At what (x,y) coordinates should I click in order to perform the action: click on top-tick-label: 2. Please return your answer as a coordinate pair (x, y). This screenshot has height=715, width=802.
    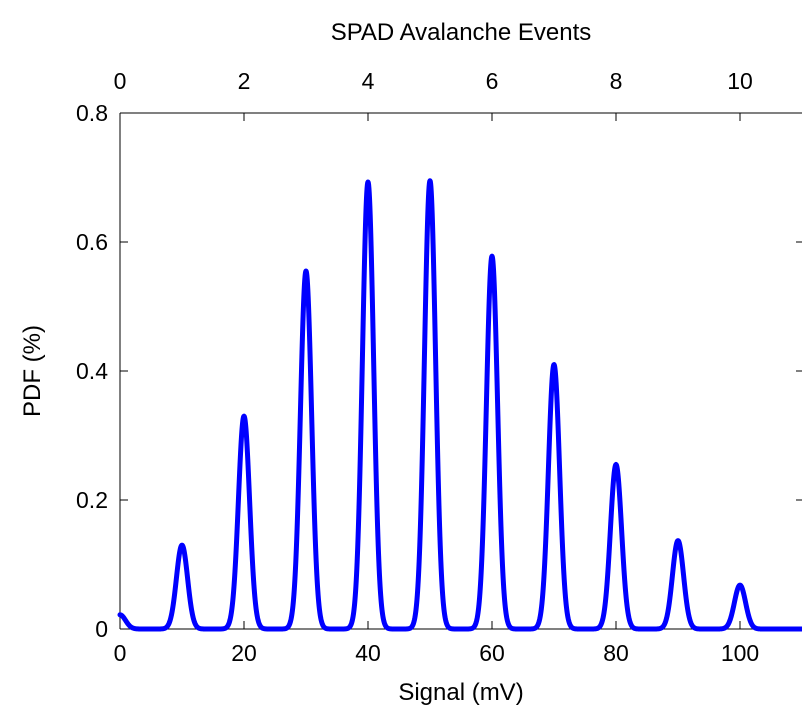
    Looking at the image, I should click on (244, 81).